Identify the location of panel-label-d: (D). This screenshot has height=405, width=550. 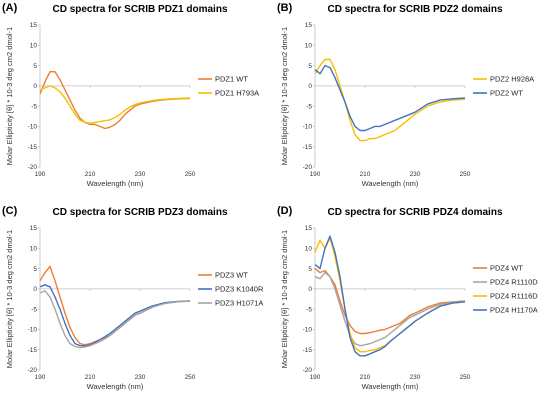
(285, 211).